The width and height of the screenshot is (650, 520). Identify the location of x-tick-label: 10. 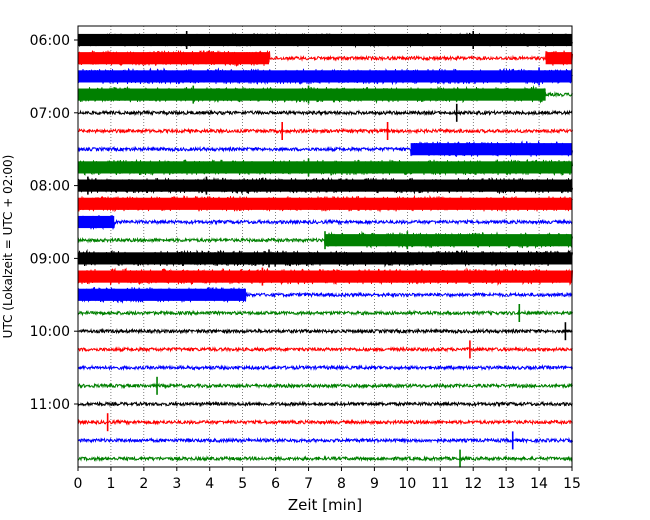
(407, 484).